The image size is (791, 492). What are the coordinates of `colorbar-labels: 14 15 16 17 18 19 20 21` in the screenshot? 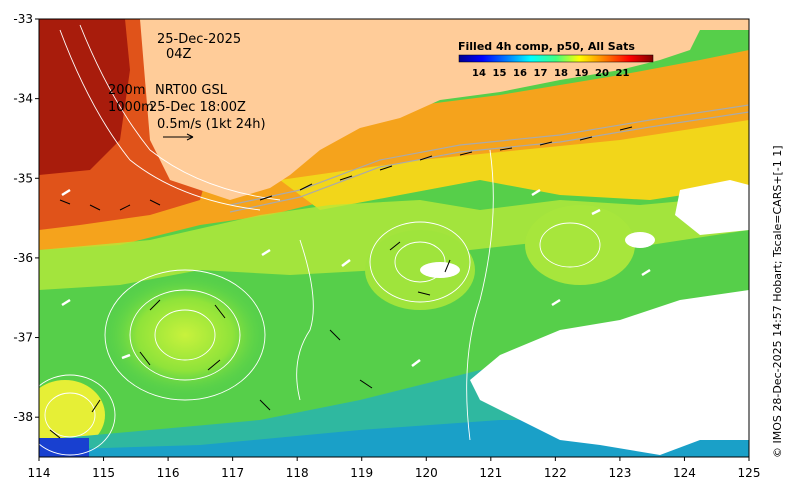 It's located at (550, 73).